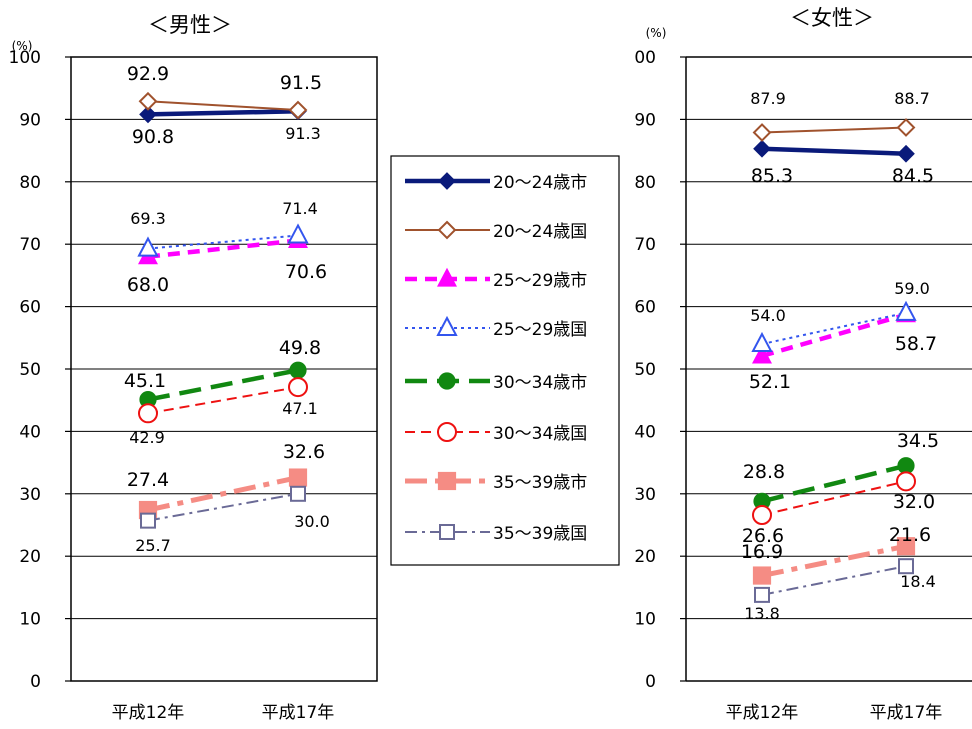 Image resolution: width=972 pixels, height=729 pixels. What do you see at coordinates (645, 183) in the screenshot?
I see `y-tick-label: 80` at bounding box center [645, 183].